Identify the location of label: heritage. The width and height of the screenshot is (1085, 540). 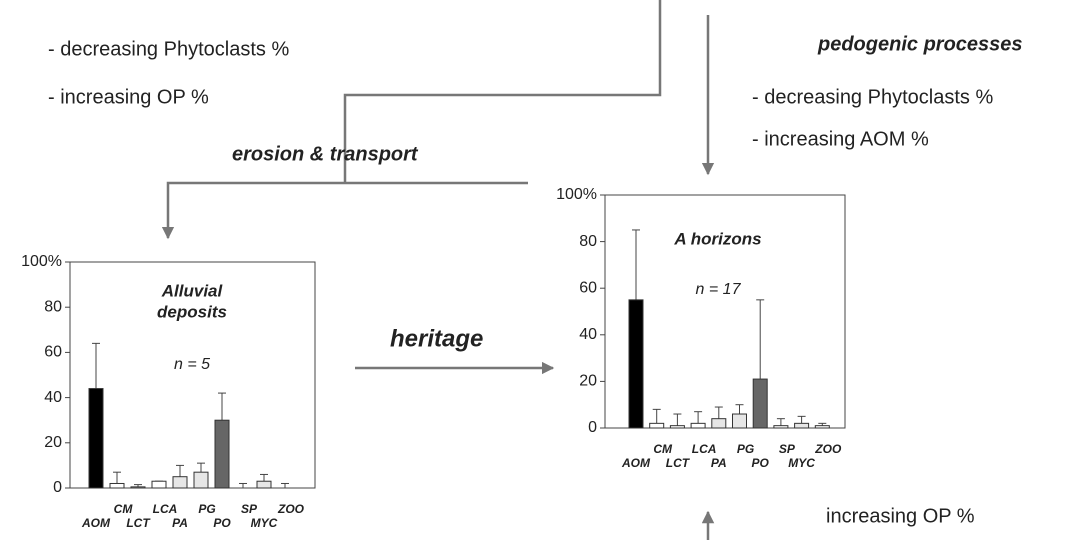
(436, 338).